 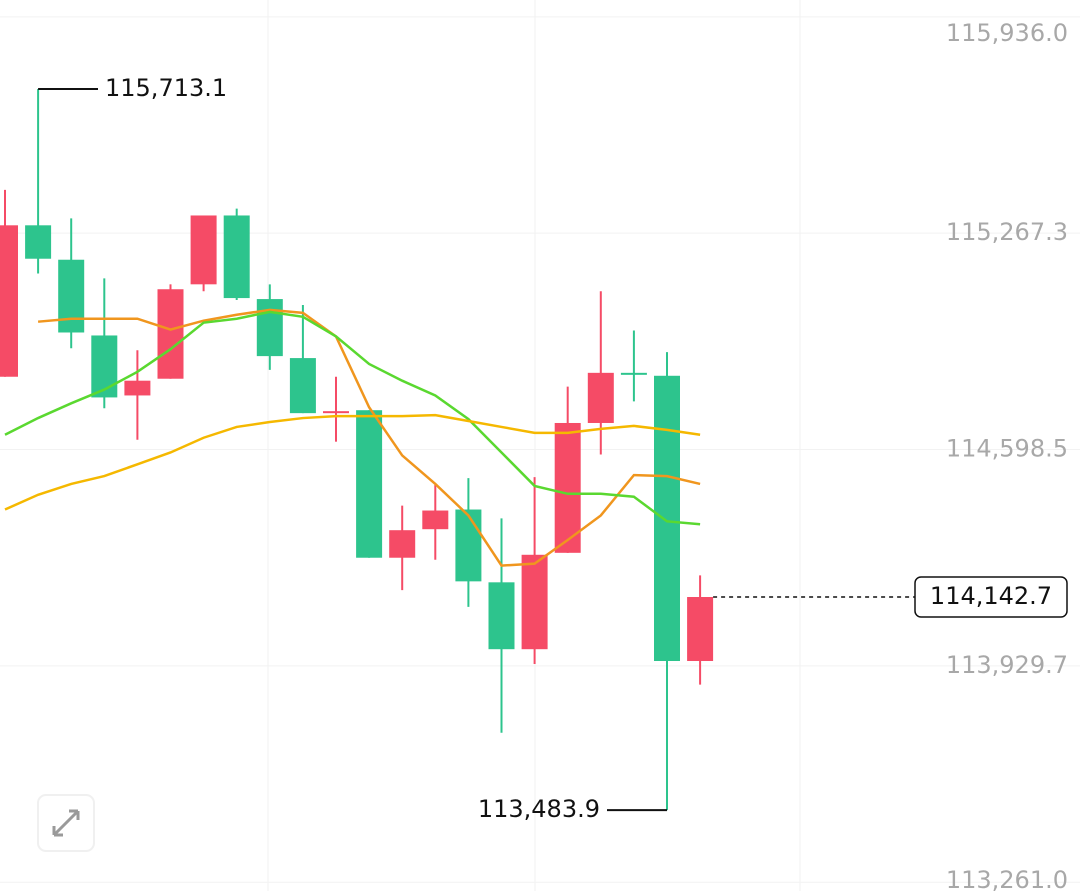 I want to click on y-tick-label: 115,936.0, so click(x=1007, y=33).